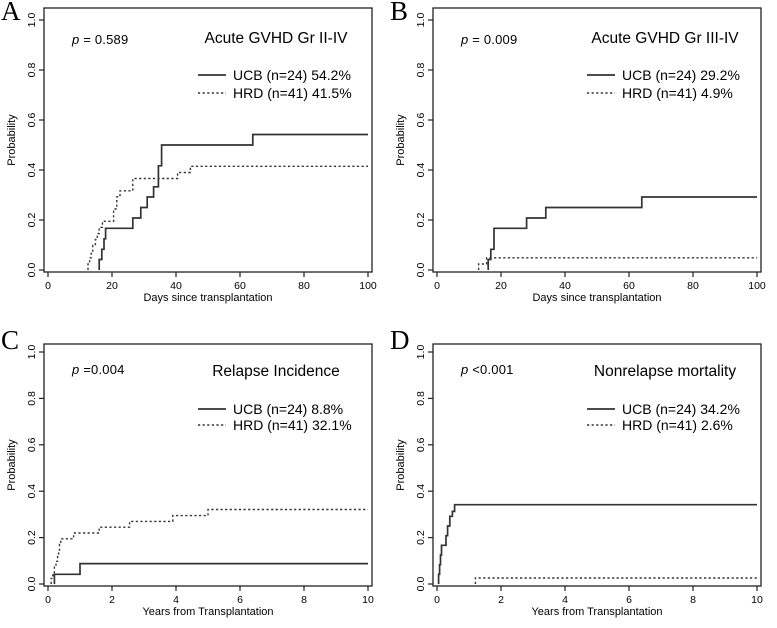 The height and width of the screenshot is (628, 777). I want to click on p-value: p = 0.589, so click(100, 39).